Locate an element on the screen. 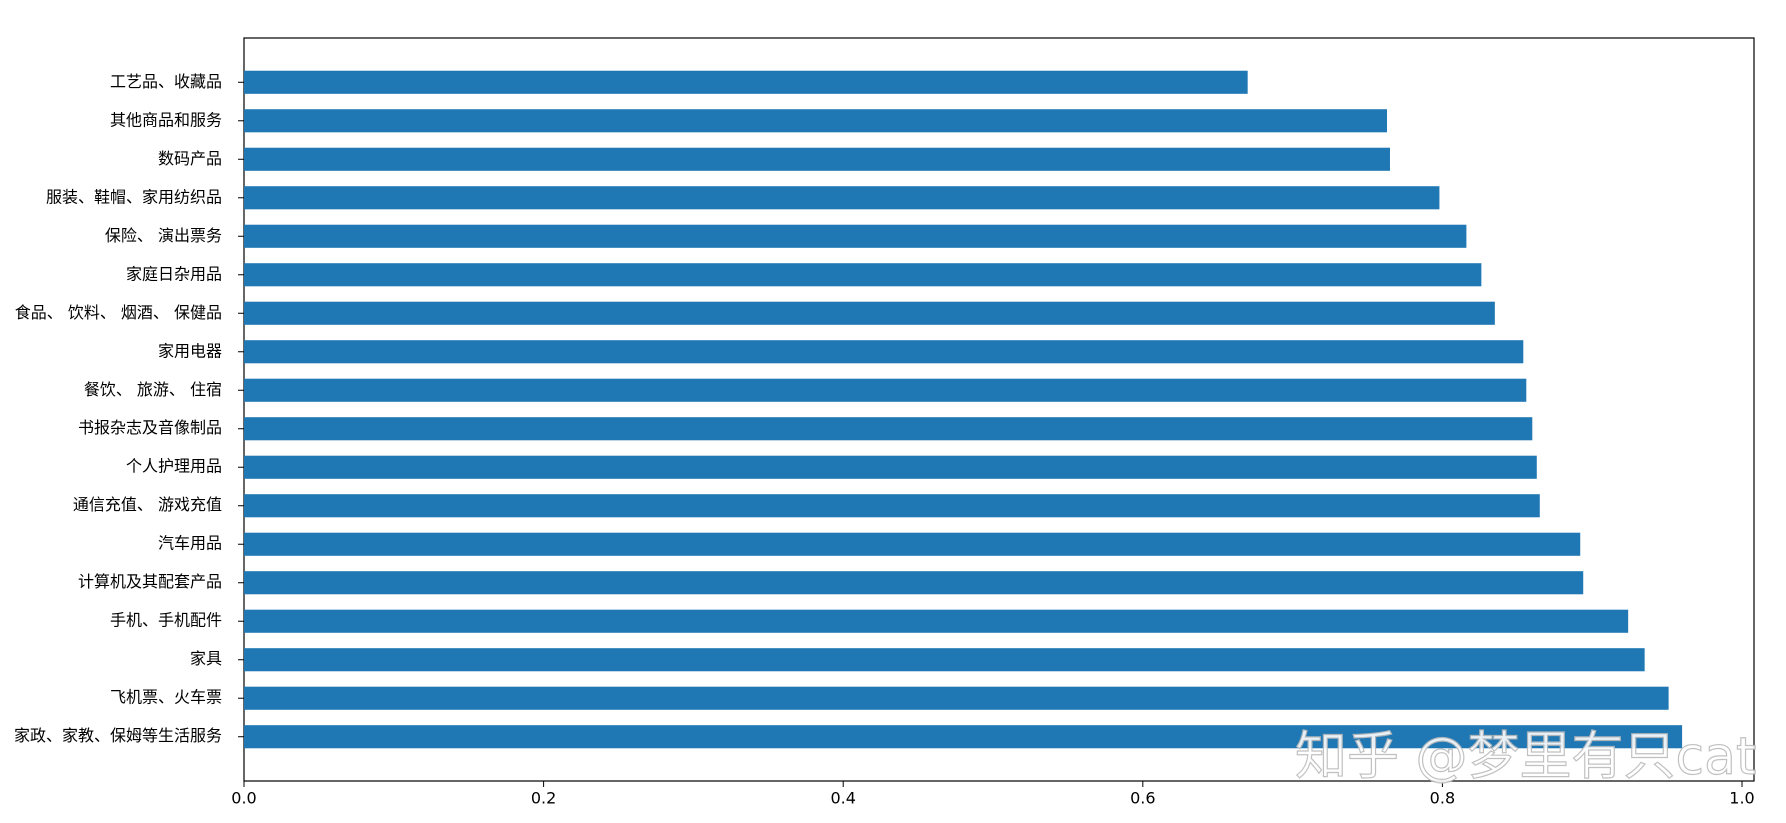 Image resolution: width=1786 pixels, height=823 pixels. watermark: 知乎 @梦里有只cat is located at coordinates (1525, 757).